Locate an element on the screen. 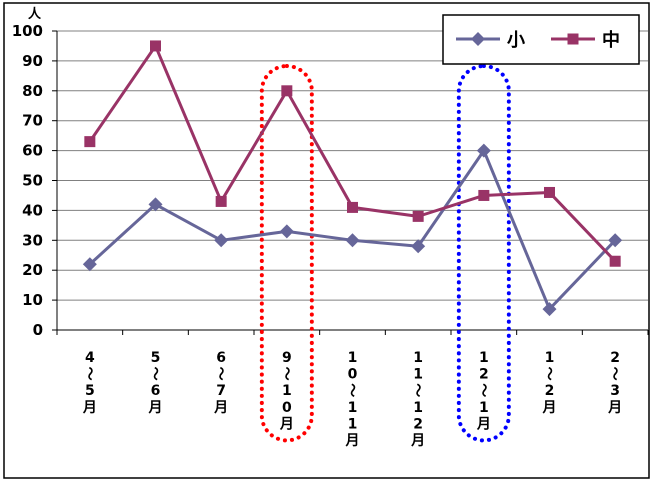  y-unit-label: 人 is located at coordinates (35, 14).